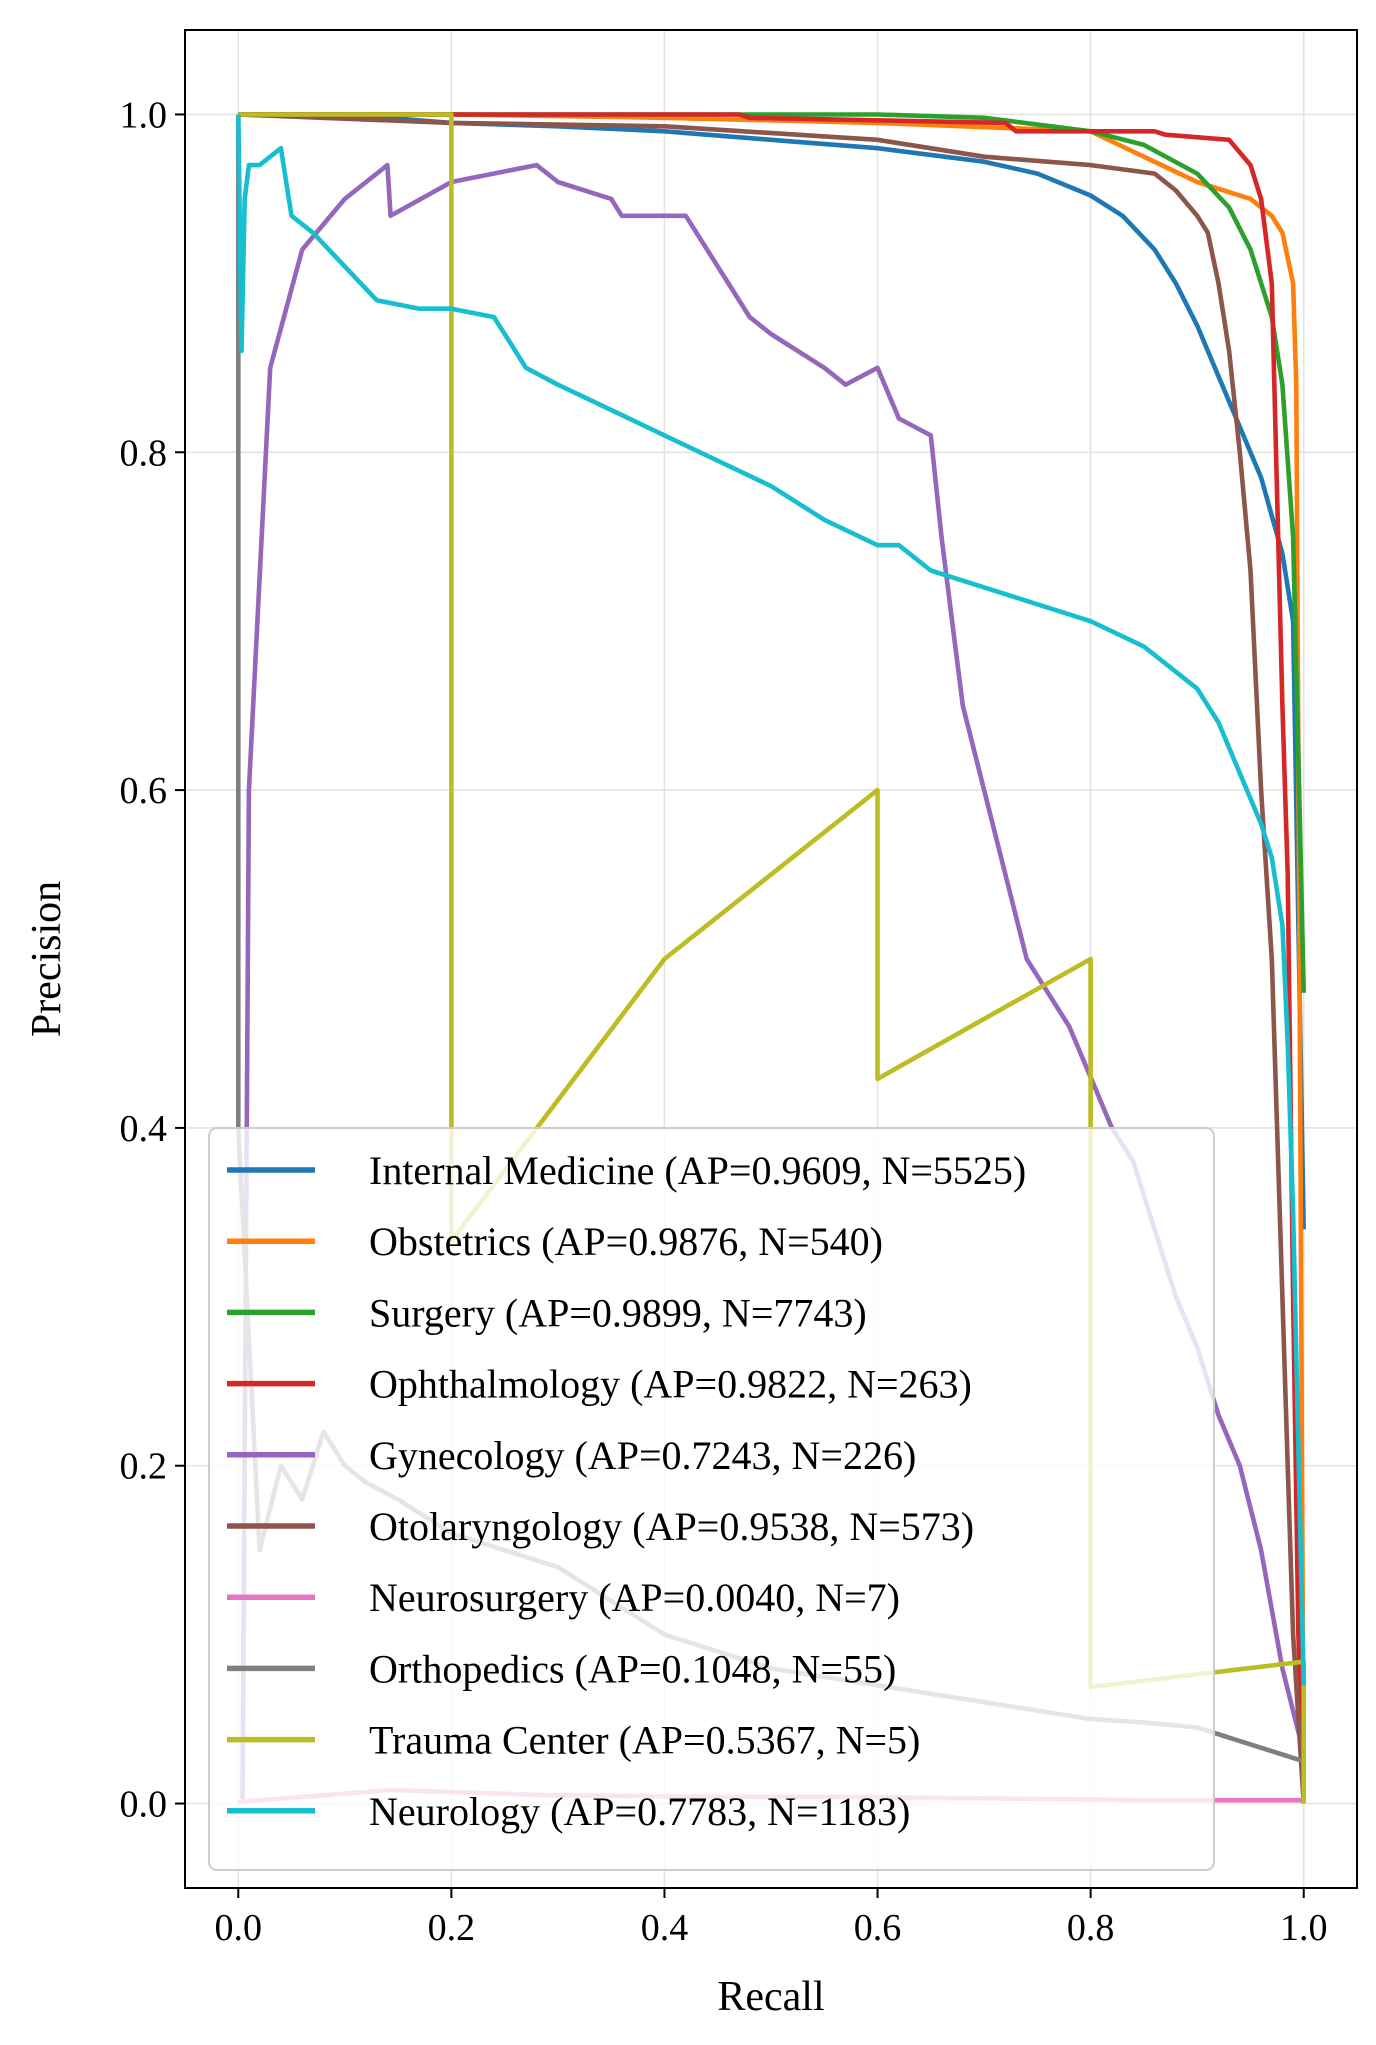 The image size is (1376, 2045). I want to click on y-axis-title: Precision, so click(47, 959).